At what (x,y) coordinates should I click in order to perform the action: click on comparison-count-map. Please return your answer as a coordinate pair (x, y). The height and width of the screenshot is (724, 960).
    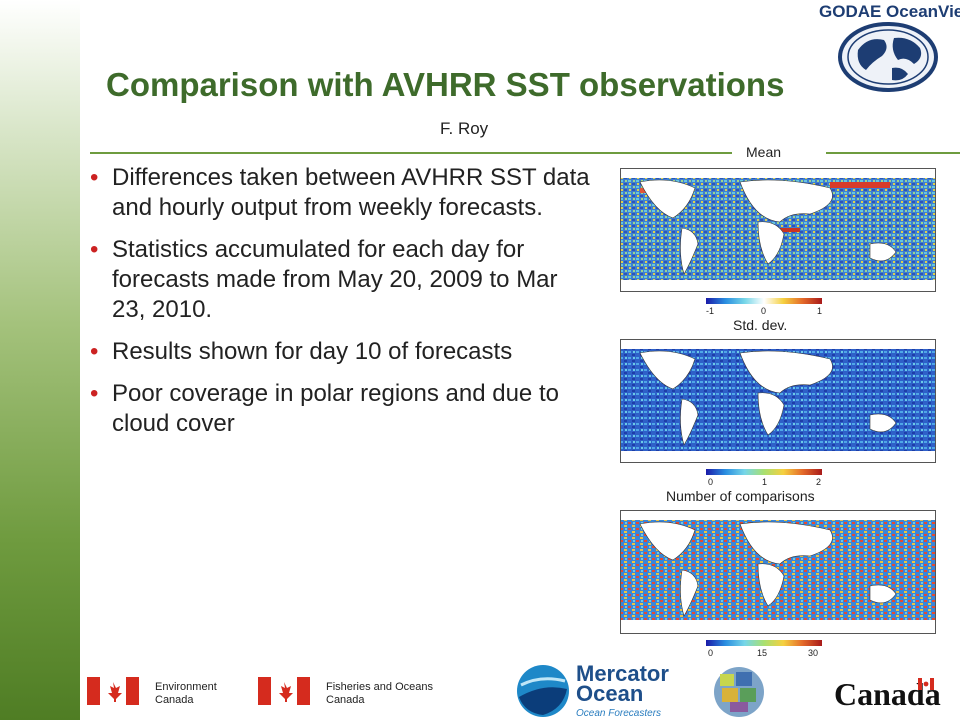
    Looking at the image, I should click on (778, 572).